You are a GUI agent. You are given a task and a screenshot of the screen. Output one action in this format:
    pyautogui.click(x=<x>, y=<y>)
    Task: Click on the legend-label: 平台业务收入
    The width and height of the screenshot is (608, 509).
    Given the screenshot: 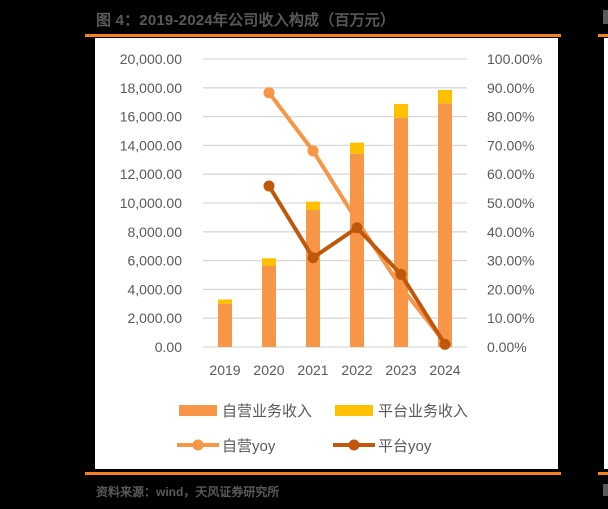 What is the action you would take?
    pyautogui.click(x=423, y=411)
    